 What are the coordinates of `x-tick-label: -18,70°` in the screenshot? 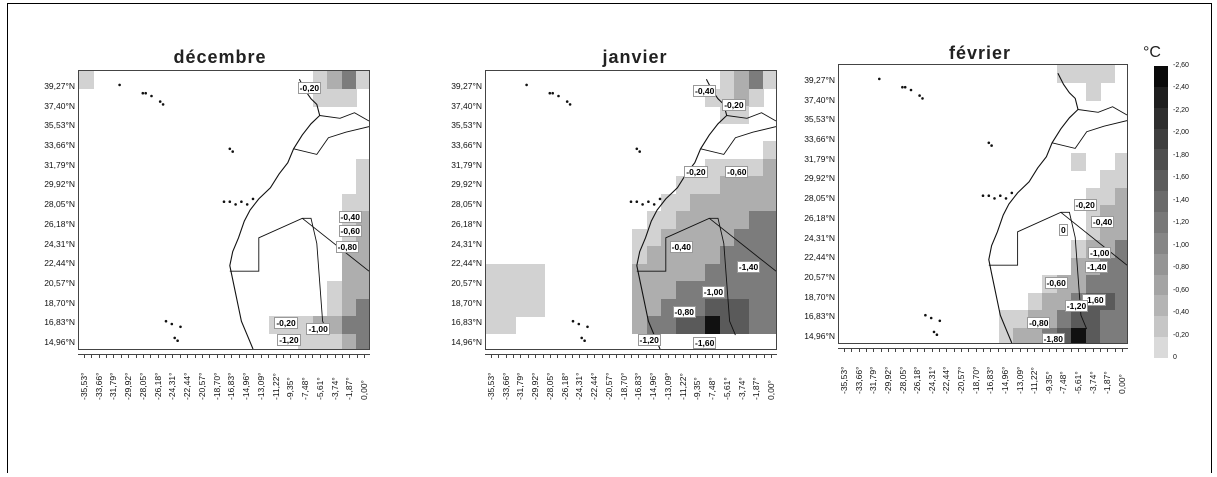 It's located at (216, 386).